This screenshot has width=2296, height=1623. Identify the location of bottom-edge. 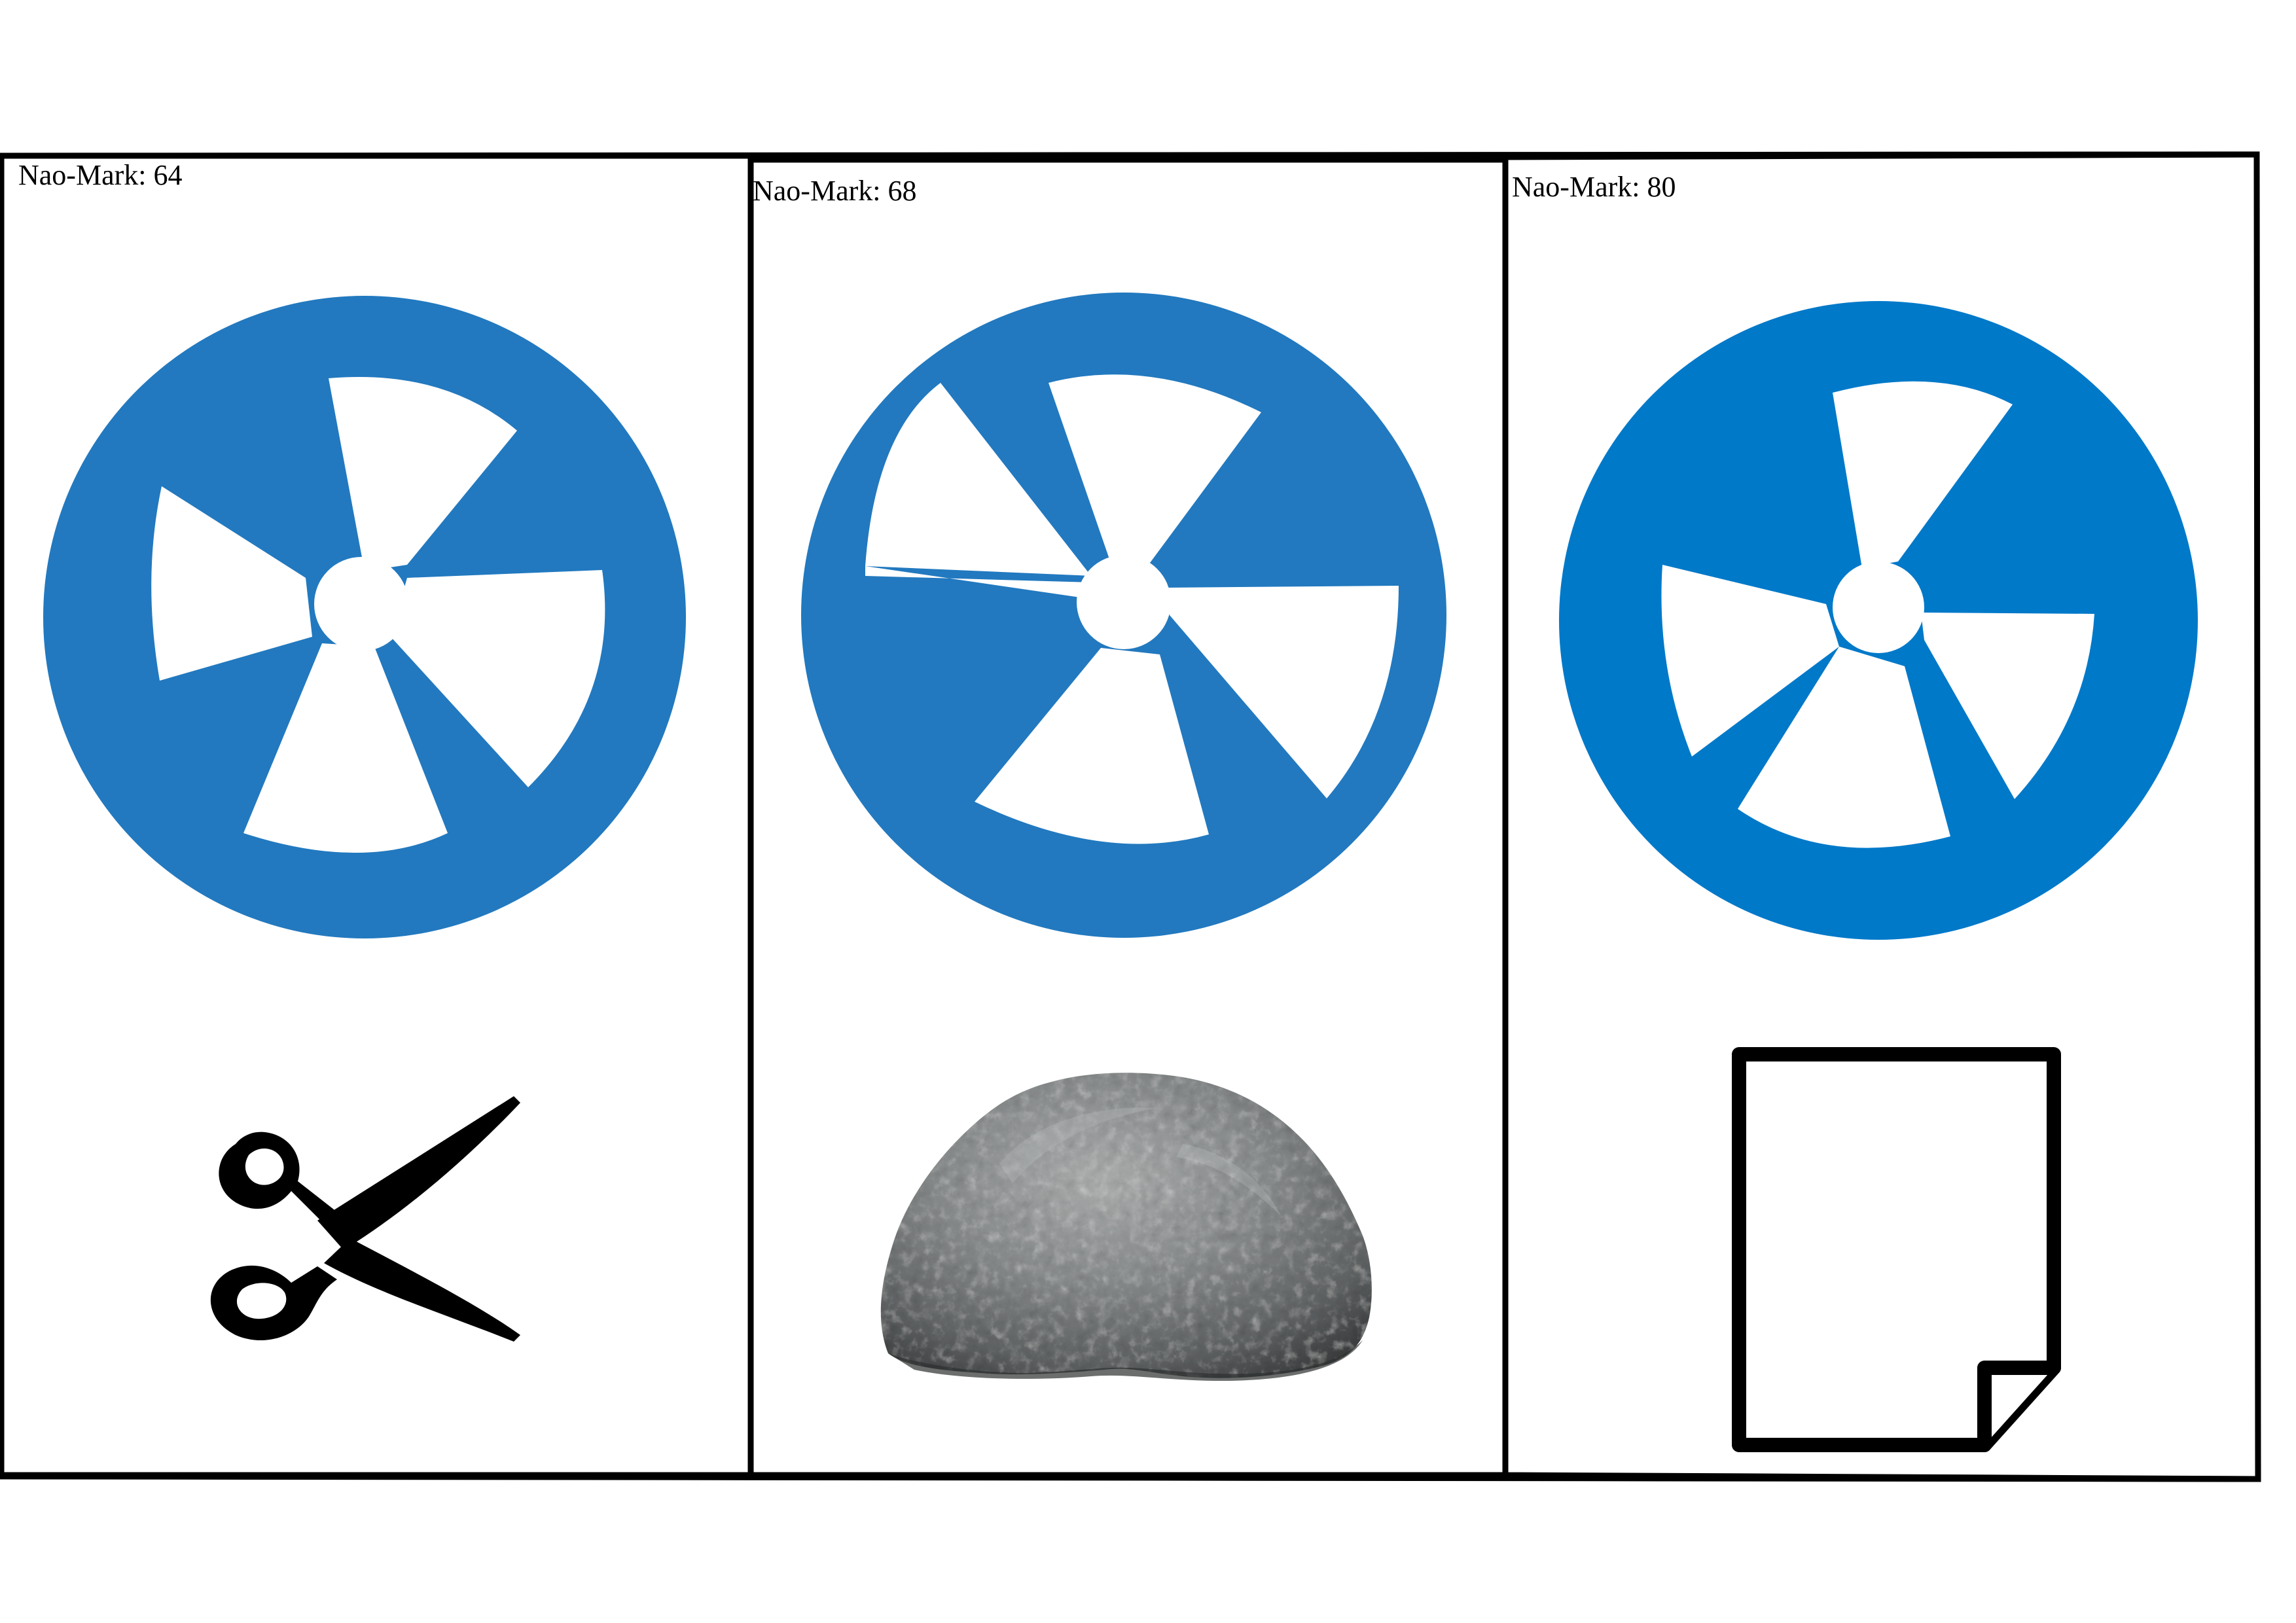
(1130, 1478).